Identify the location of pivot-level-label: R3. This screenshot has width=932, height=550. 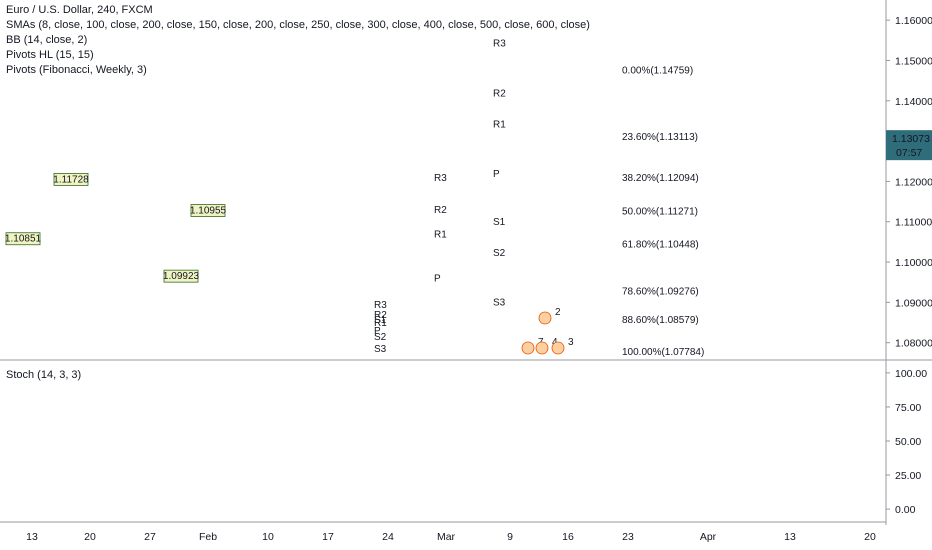
(440, 178).